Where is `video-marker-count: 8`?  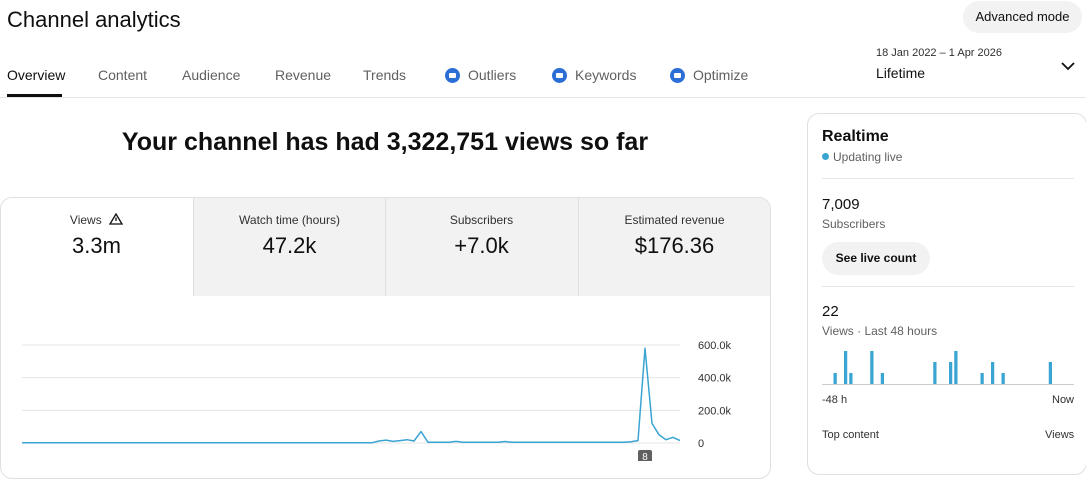 video-marker-count: 8 is located at coordinates (645, 456).